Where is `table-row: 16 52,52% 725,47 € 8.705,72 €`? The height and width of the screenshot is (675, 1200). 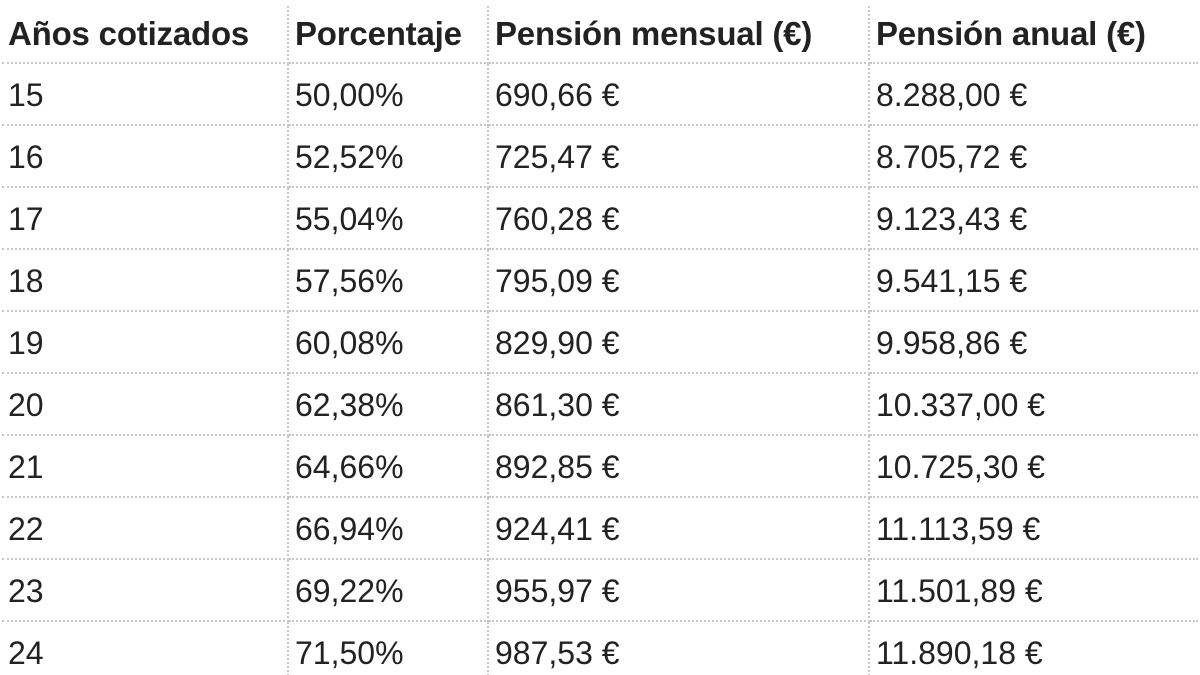 table-row: 16 52,52% 725,47 € 8.705,72 € is located at coordinates (600, 156).